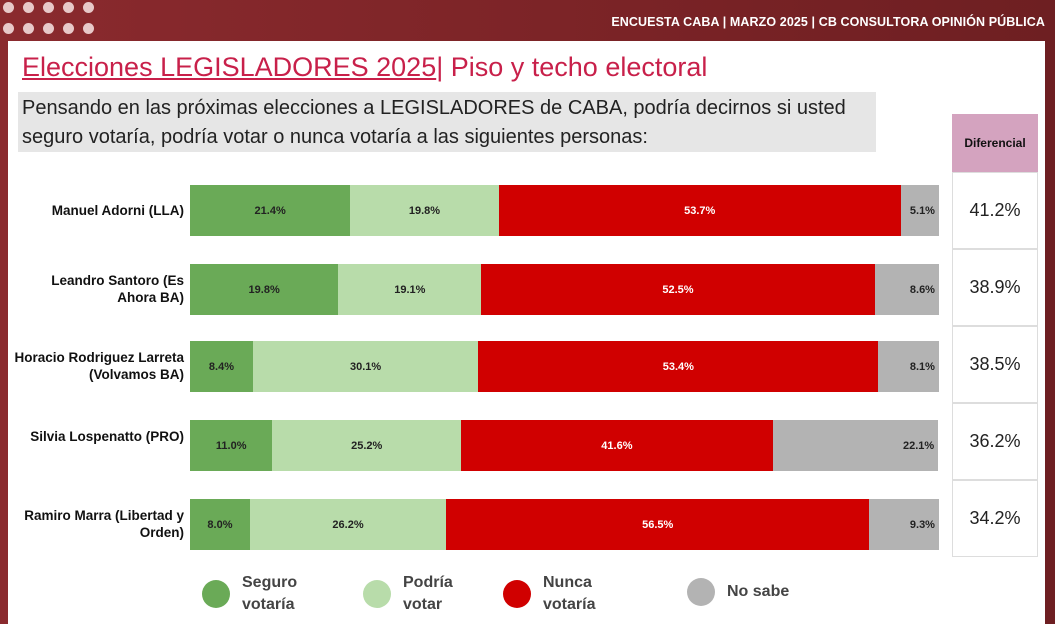  I want to click on bar-segment: 9.3%, so click(904, 524).